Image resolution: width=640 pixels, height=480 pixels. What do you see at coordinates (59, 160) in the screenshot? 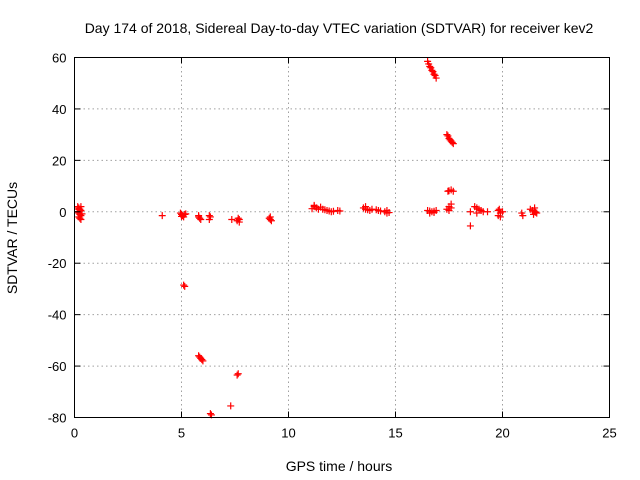
I see `y-tick-label: 20` at bounding box center [59, 160].